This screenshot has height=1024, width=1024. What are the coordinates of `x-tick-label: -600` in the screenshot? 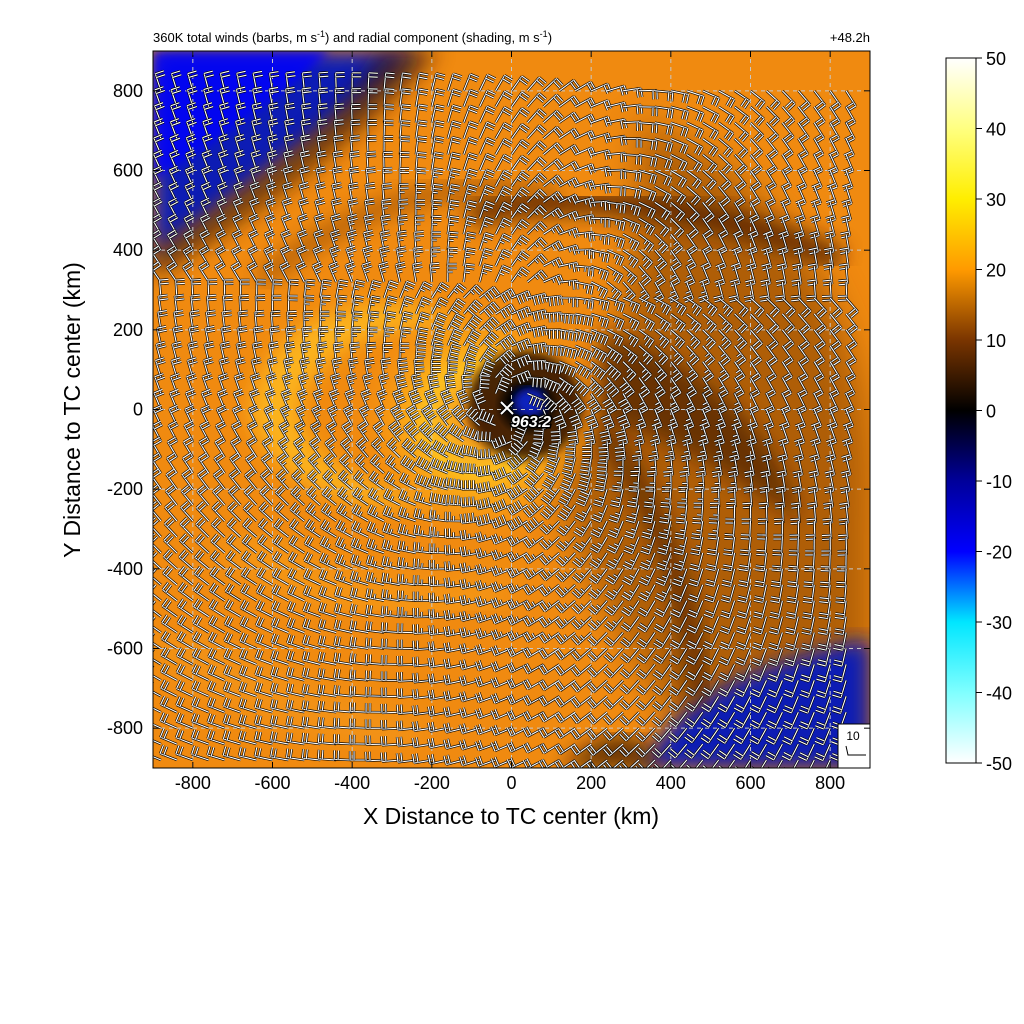 It's located at (272, 783).